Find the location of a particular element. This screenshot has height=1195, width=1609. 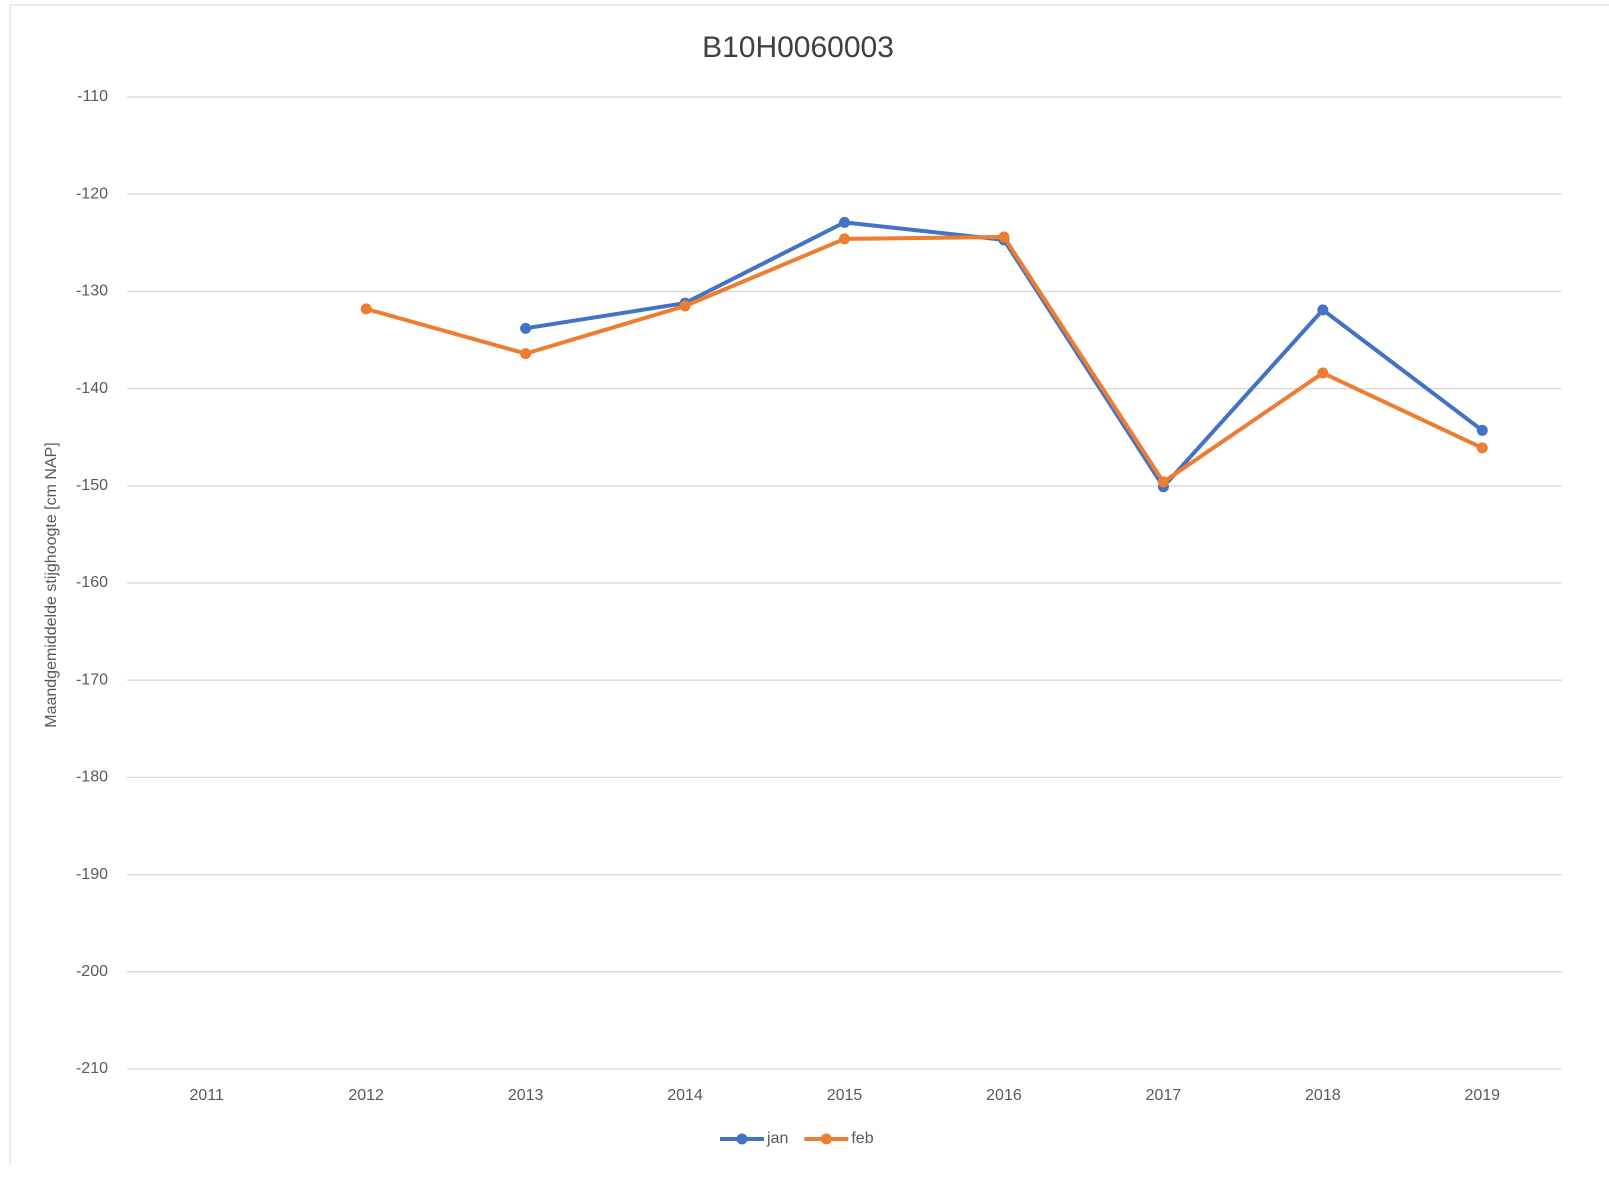

x-tick-label: 2016 is located at coordinates (1004, 1095).